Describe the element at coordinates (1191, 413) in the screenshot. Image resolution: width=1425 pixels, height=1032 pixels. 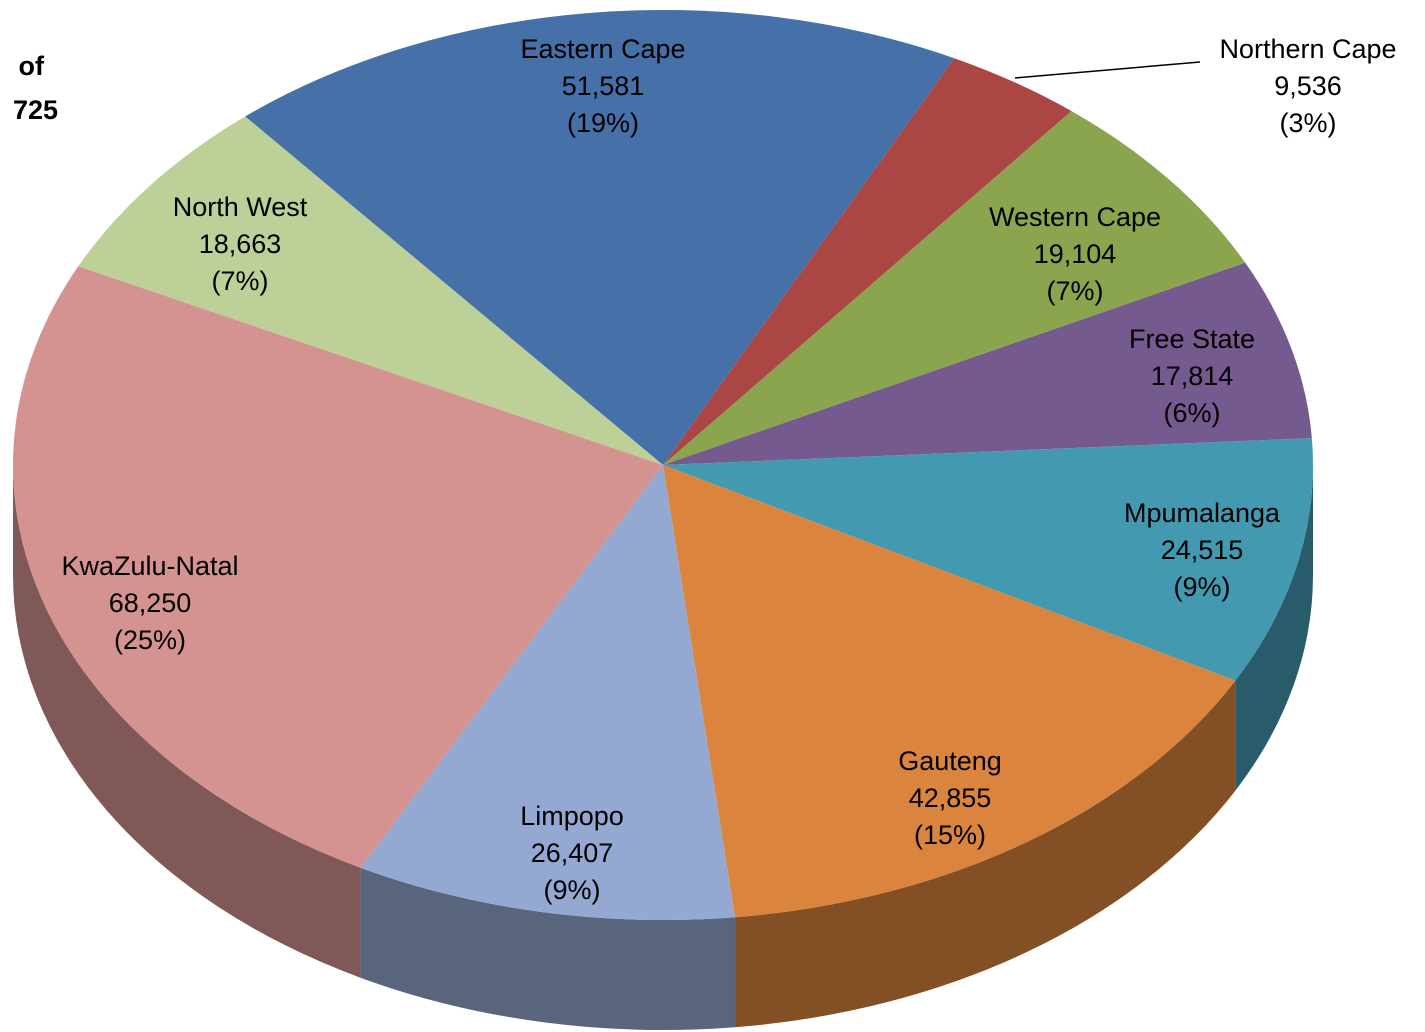
I see `percent-label: (6%)` at that location.